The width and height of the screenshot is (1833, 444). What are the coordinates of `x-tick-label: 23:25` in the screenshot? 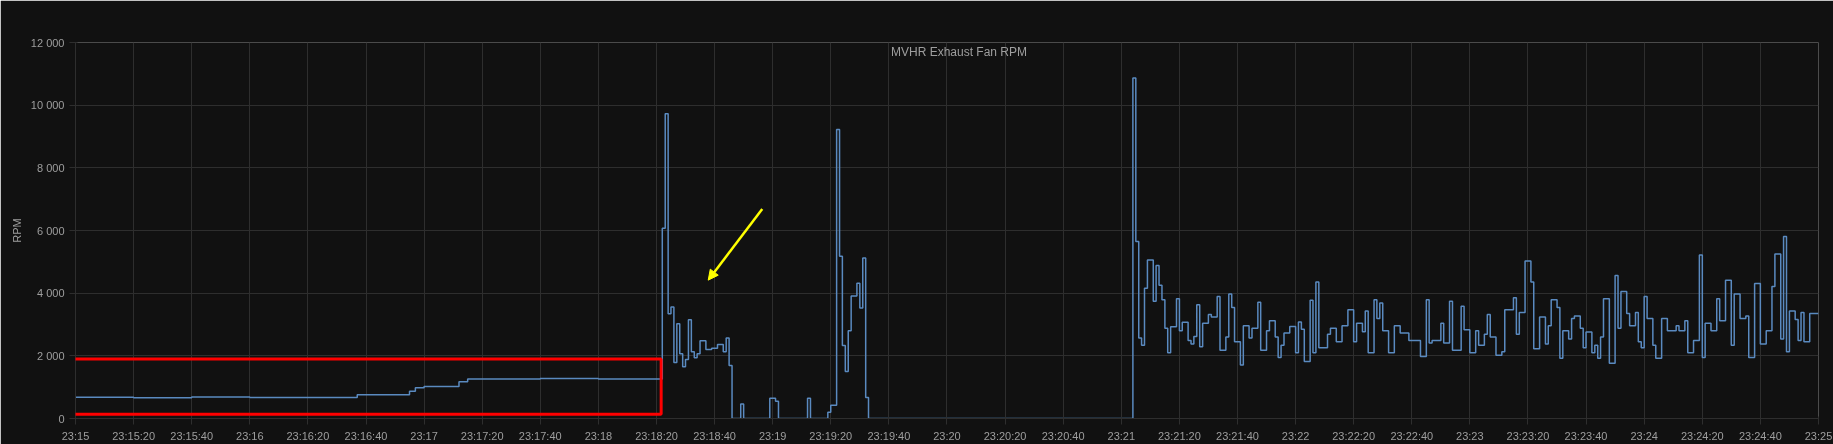 It's located at (1818, 435).